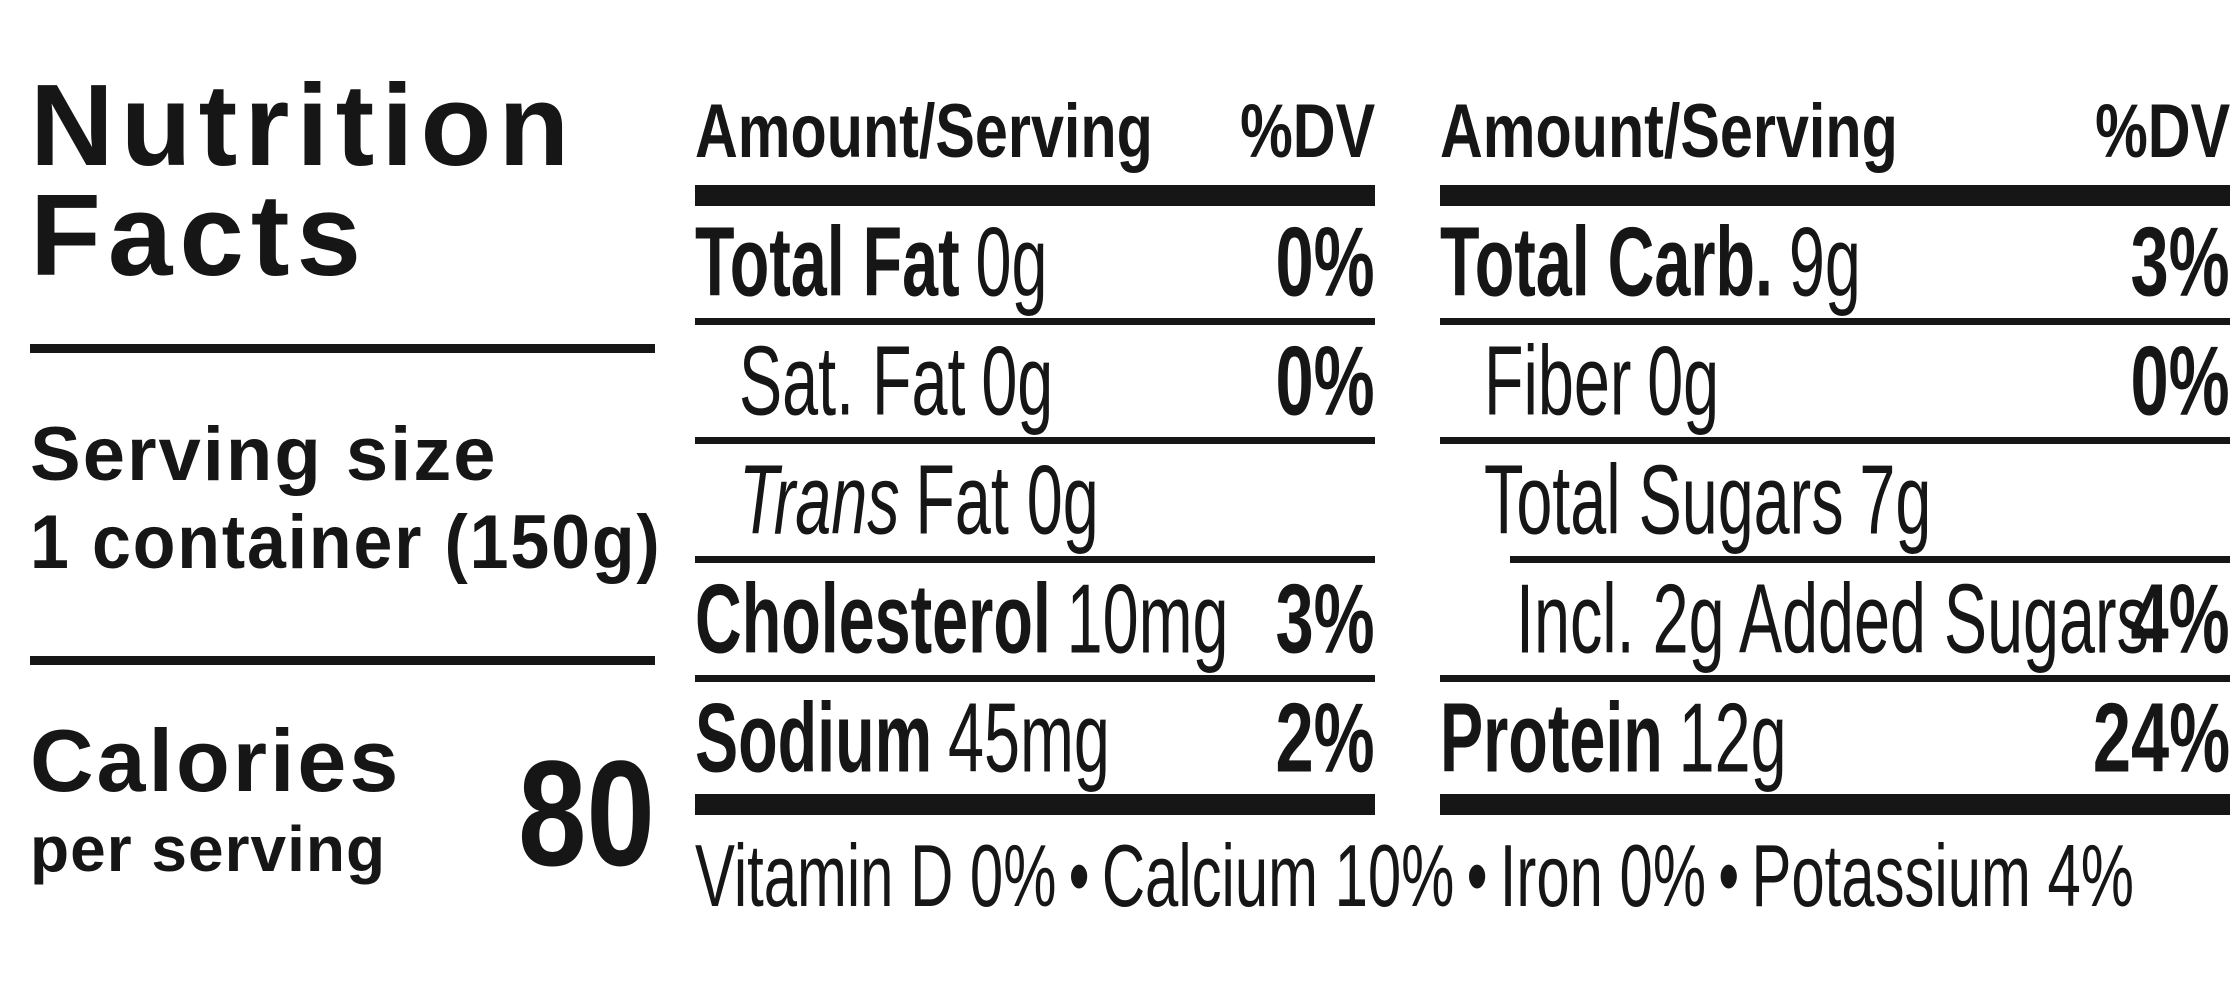 This screenshot has height=1000, width=2232. Describe the element at coordinates (1732, 737) in the screenshot. I see `nutrient-amount: 12g` at that location.